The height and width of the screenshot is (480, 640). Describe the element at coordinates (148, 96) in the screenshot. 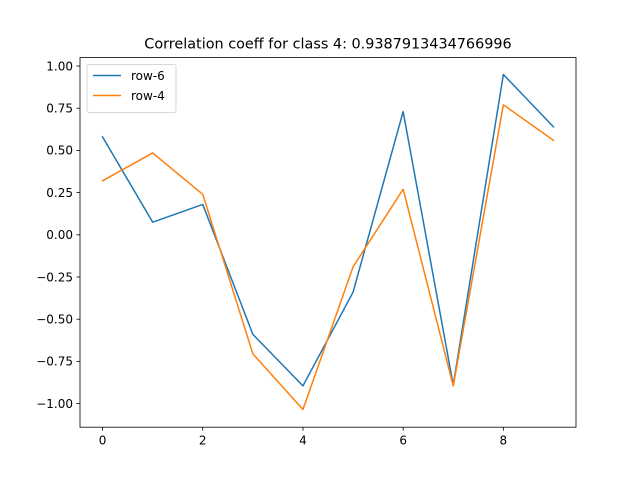

I see `legend-label: row-4` at that location.